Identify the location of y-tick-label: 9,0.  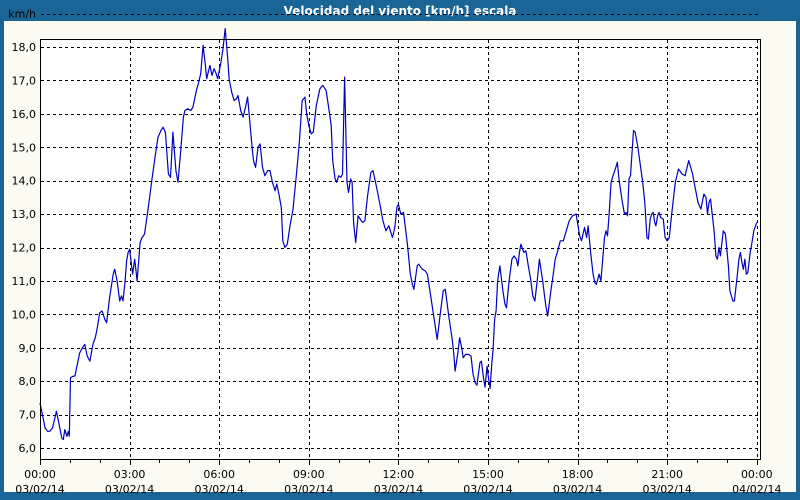
(28, 348).